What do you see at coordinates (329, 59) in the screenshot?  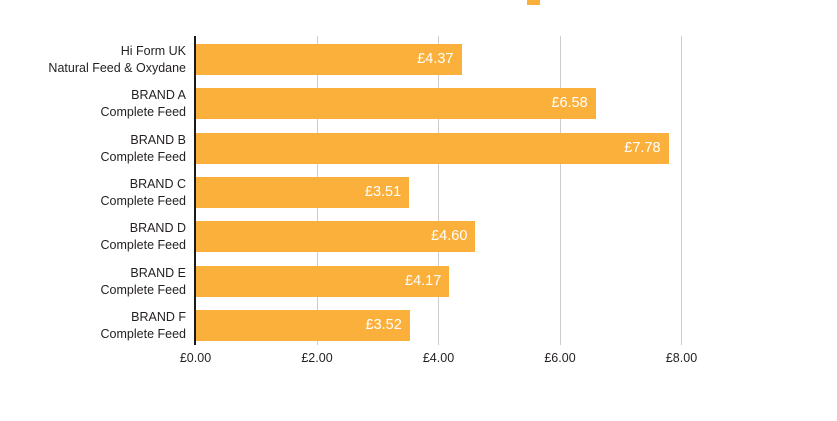 I see `bar: £4.37` at bounding box center [329, 59].